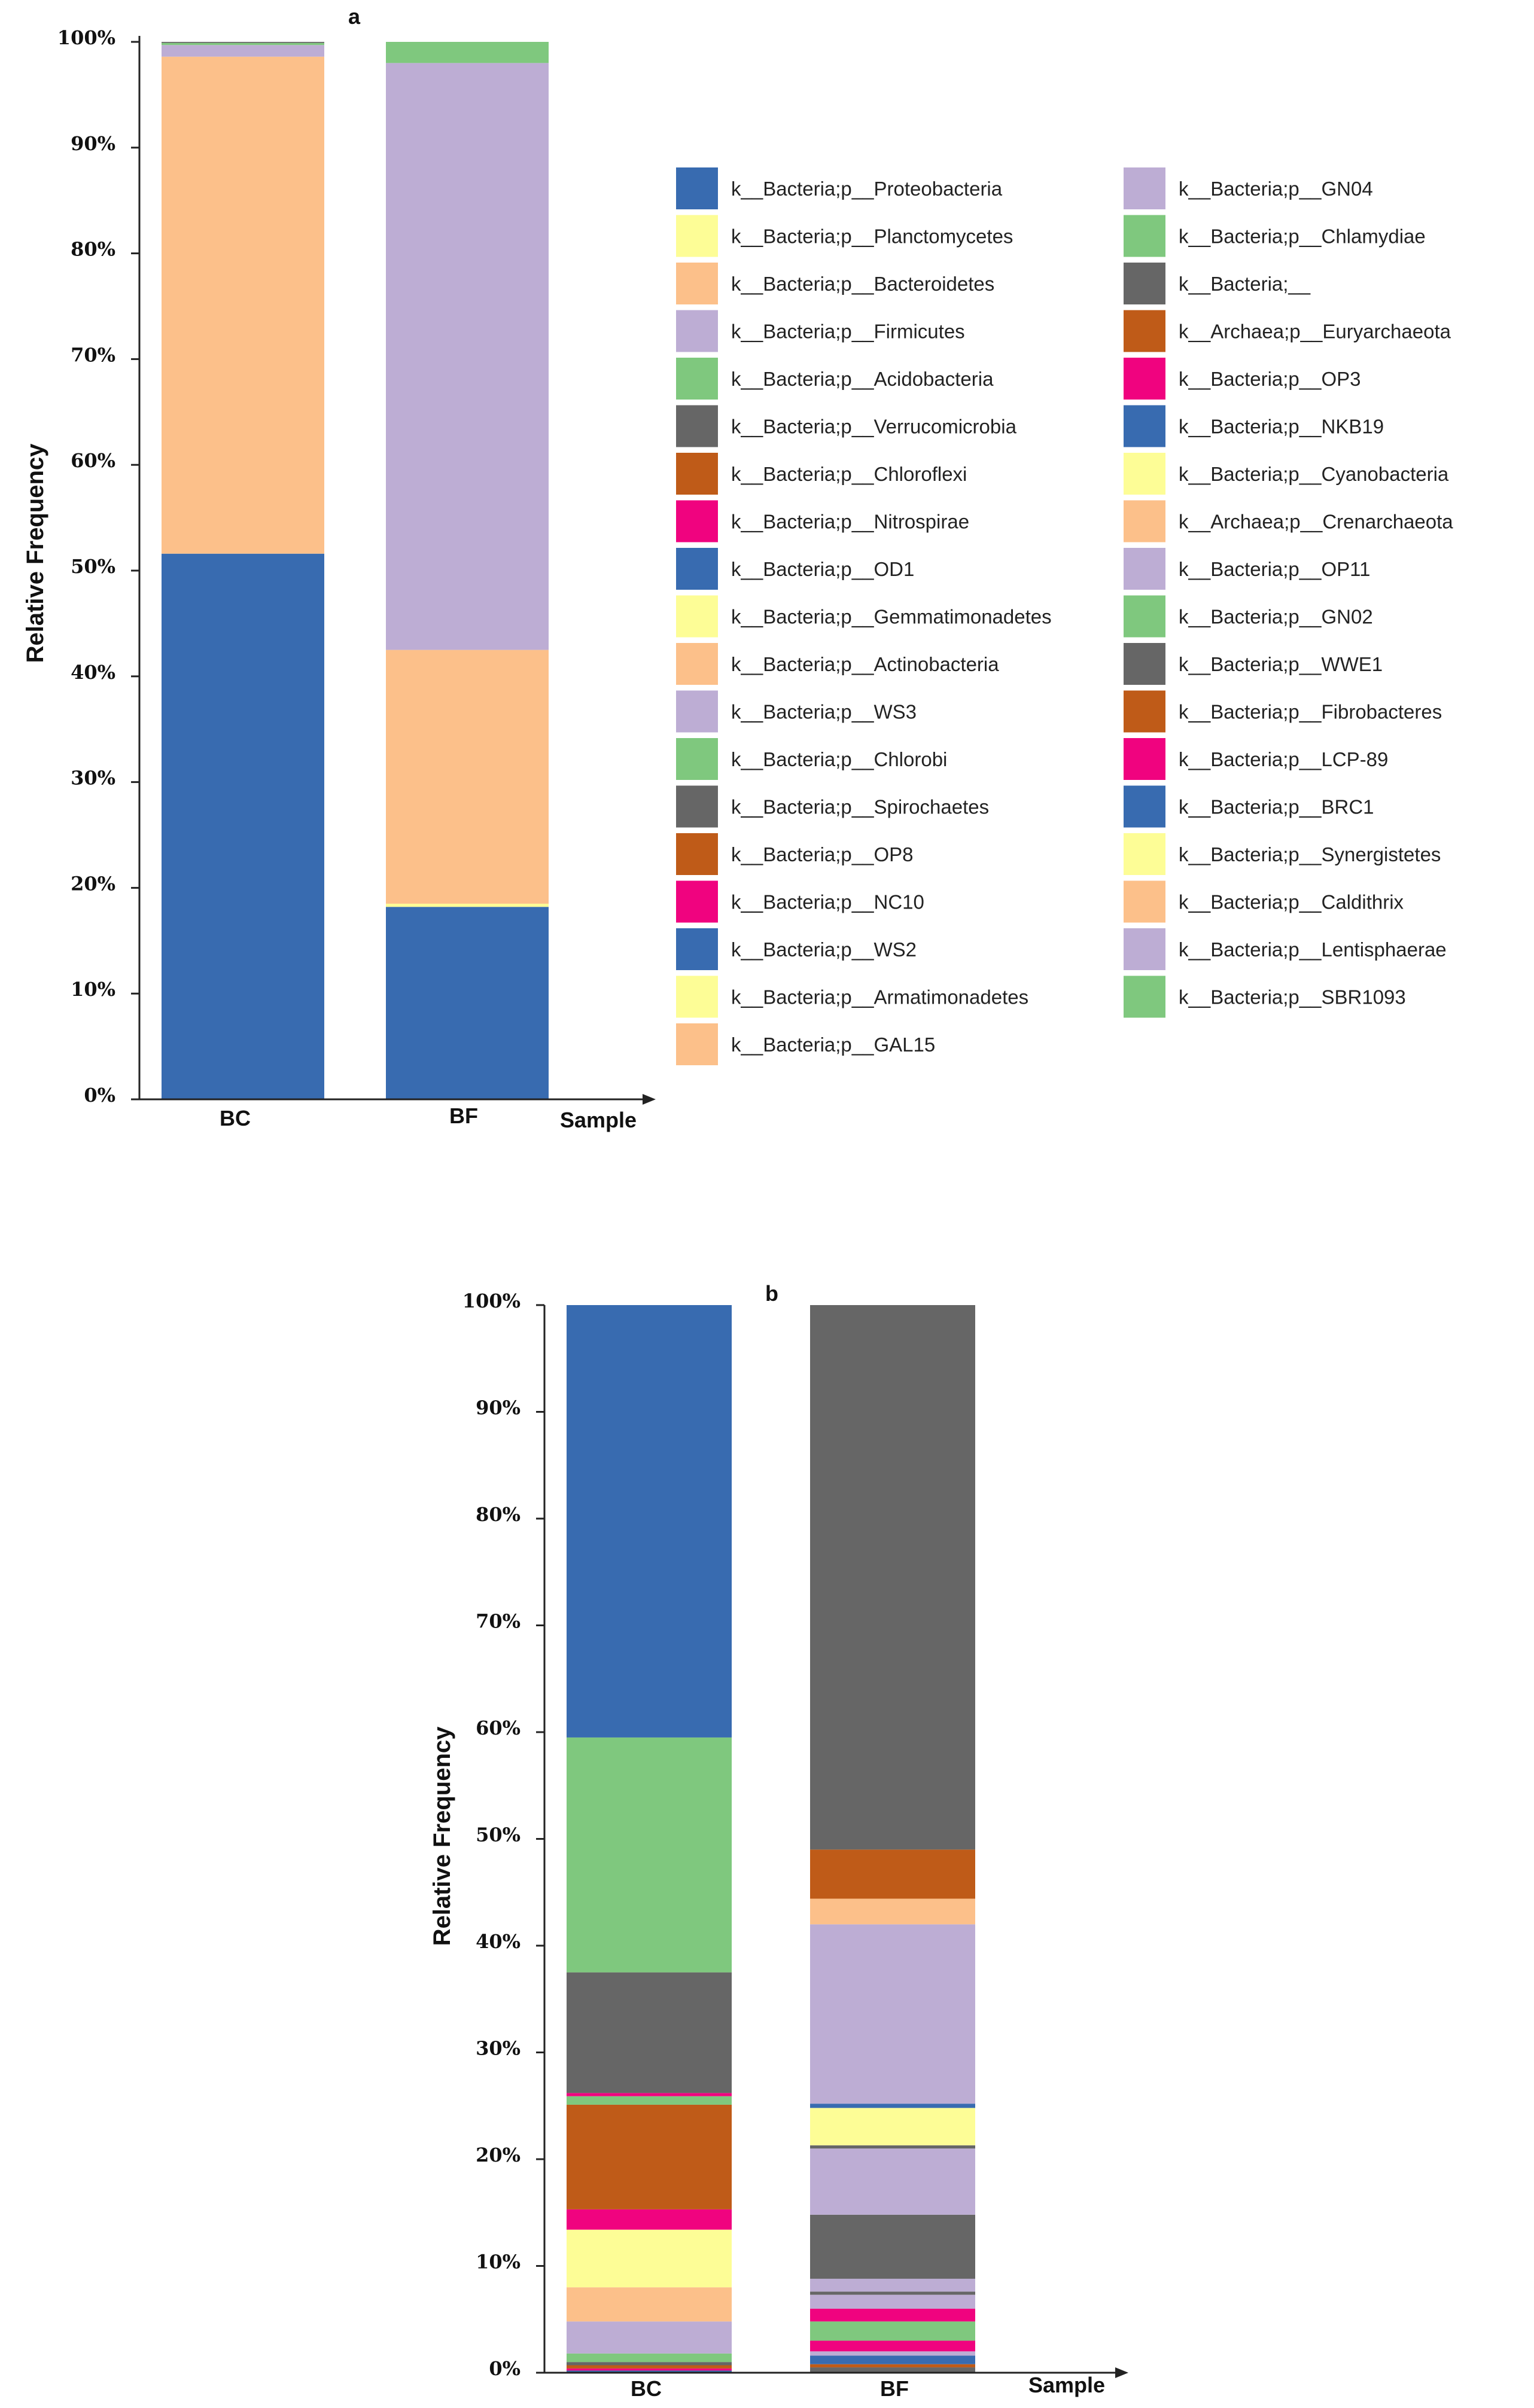  Describe the element at coordinates (833, 1045) in the screenshot. I see `legend-label: k__Bacteria;p__GAL15` at that location.